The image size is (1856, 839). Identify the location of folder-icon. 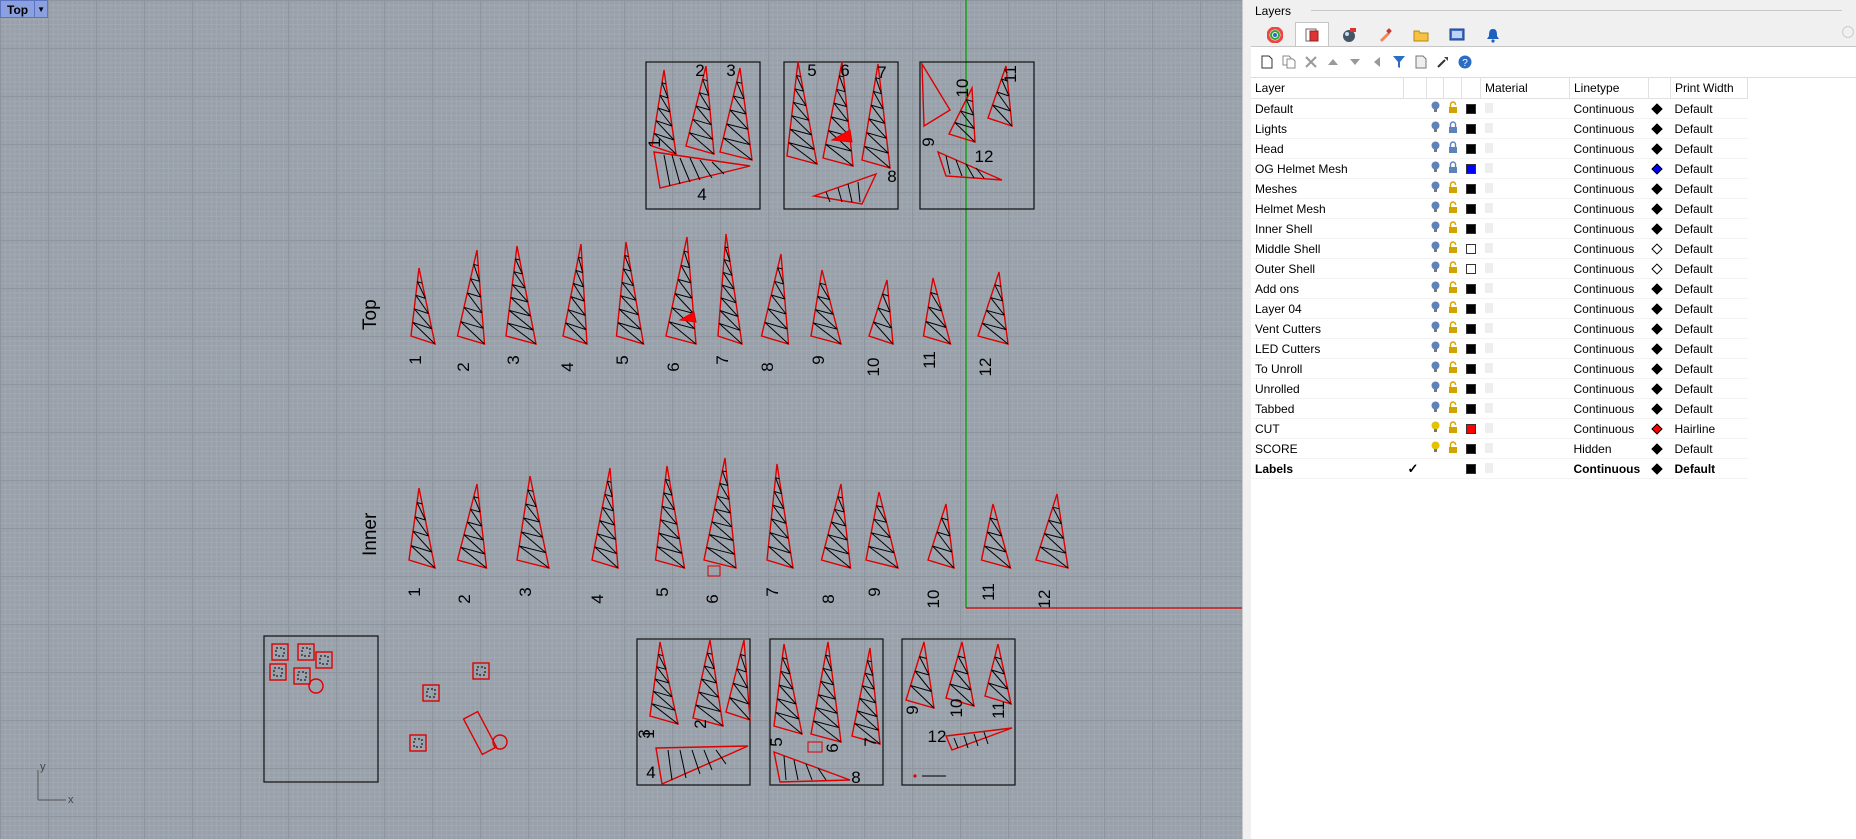
(1421, 35).